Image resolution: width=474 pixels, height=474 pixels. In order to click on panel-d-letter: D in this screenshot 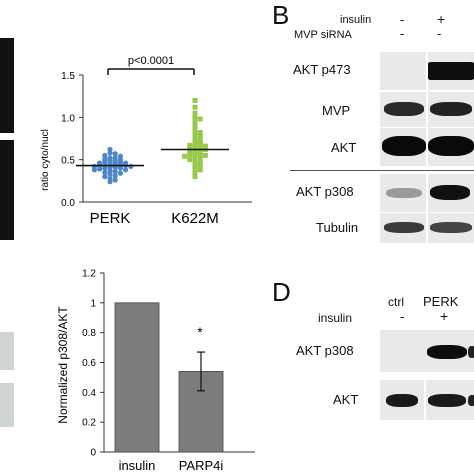, I will do `click(281, 292)`.